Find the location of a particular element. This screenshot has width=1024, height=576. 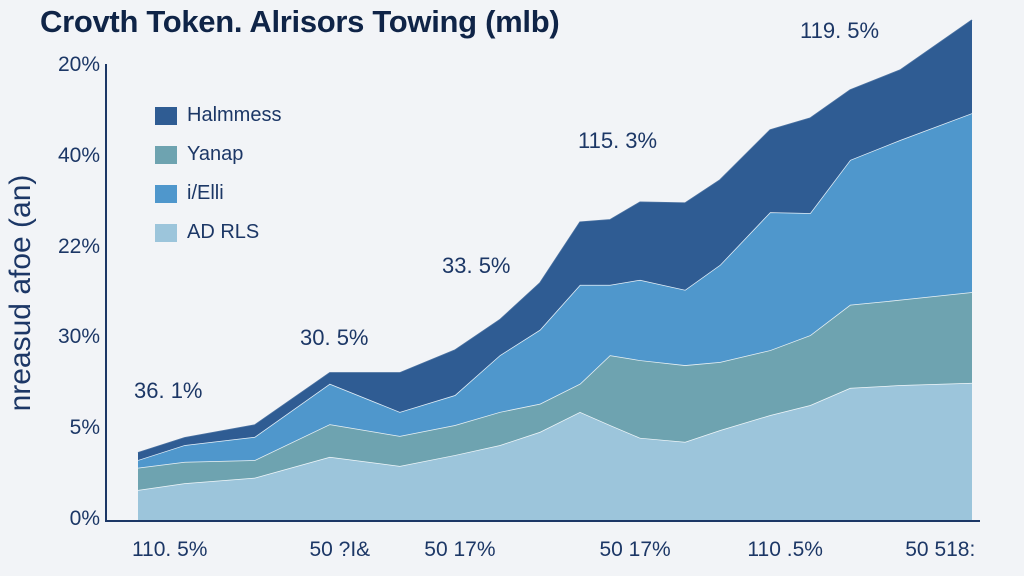

annotation: 33. 5% is located at coordinates (476, 265).